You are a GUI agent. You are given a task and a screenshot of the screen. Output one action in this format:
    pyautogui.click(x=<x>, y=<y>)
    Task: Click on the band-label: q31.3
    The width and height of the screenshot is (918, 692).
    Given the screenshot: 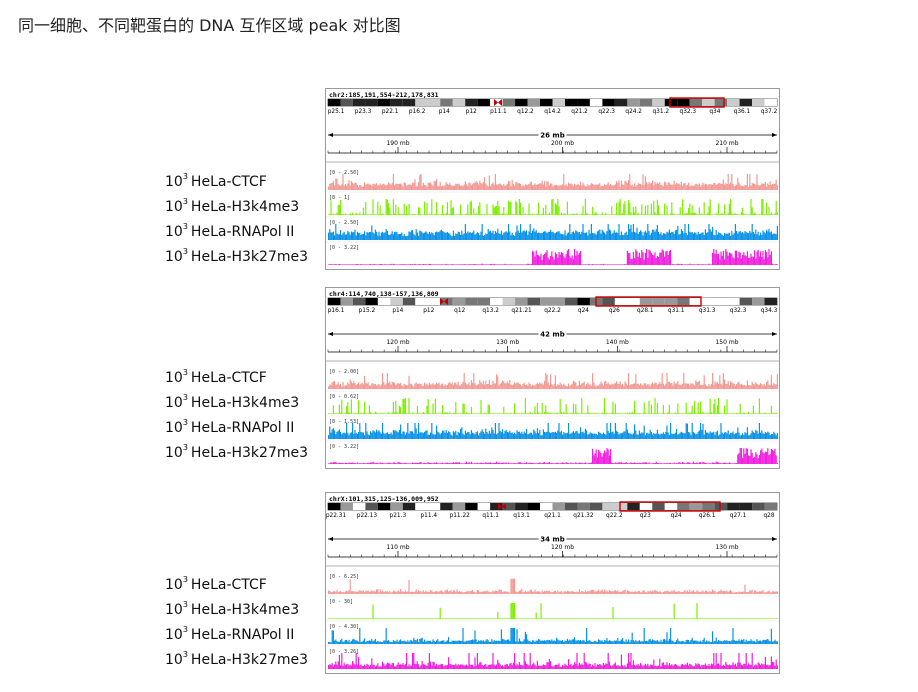 What is the action you would take?
    pyautogui.click(x=707, y=311)
    